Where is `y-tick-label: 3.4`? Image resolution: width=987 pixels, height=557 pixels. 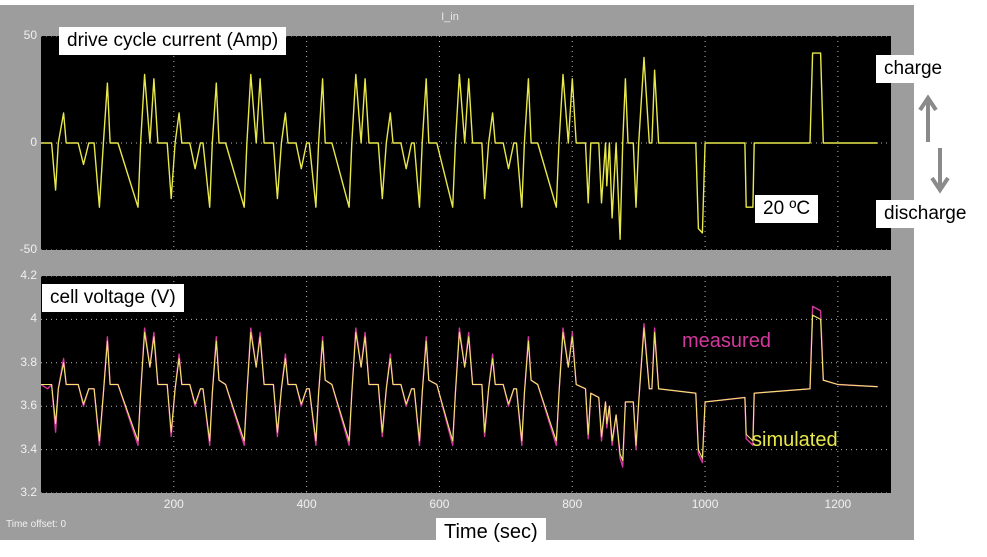 y-tick-label: 3.4 is located at coordinates (28, 448).